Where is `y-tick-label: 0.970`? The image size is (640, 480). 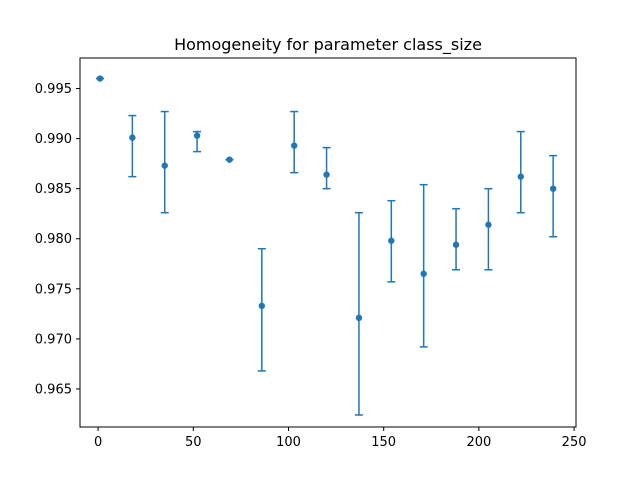
y-tick-label: 0.970 is located at coordinates (53, 339).